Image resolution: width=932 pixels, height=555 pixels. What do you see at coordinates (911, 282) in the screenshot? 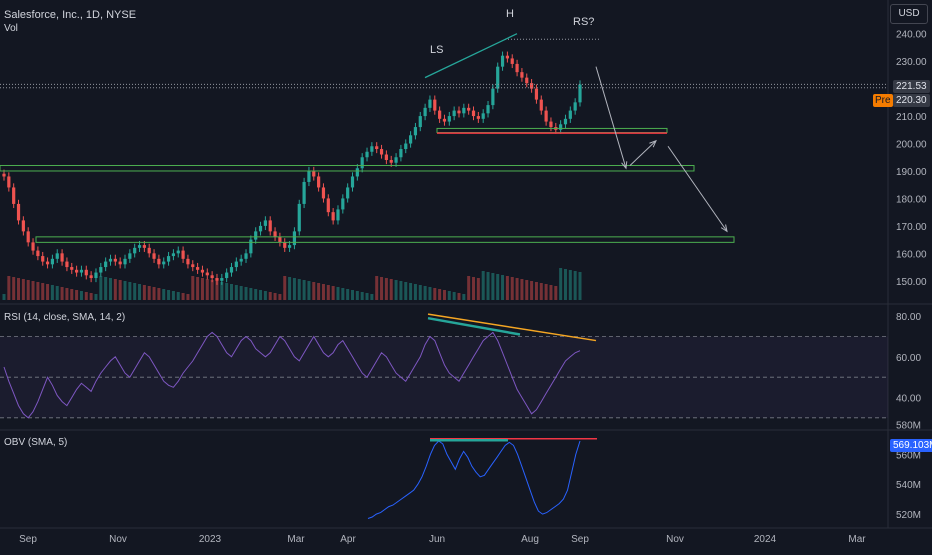
I see `price-tick-label: 150.00` at bounding box center [911, 282].